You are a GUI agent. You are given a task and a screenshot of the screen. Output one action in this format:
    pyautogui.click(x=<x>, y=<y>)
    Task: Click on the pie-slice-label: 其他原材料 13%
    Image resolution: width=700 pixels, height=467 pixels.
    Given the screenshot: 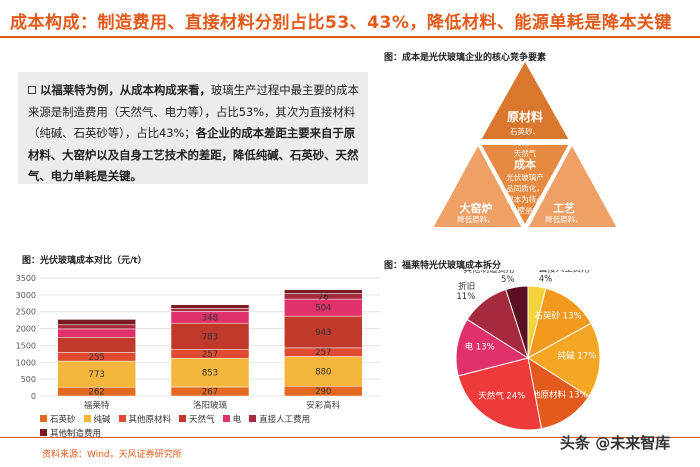 What is the action you would take?
    pyautogui.click(x=555, y=394)
    